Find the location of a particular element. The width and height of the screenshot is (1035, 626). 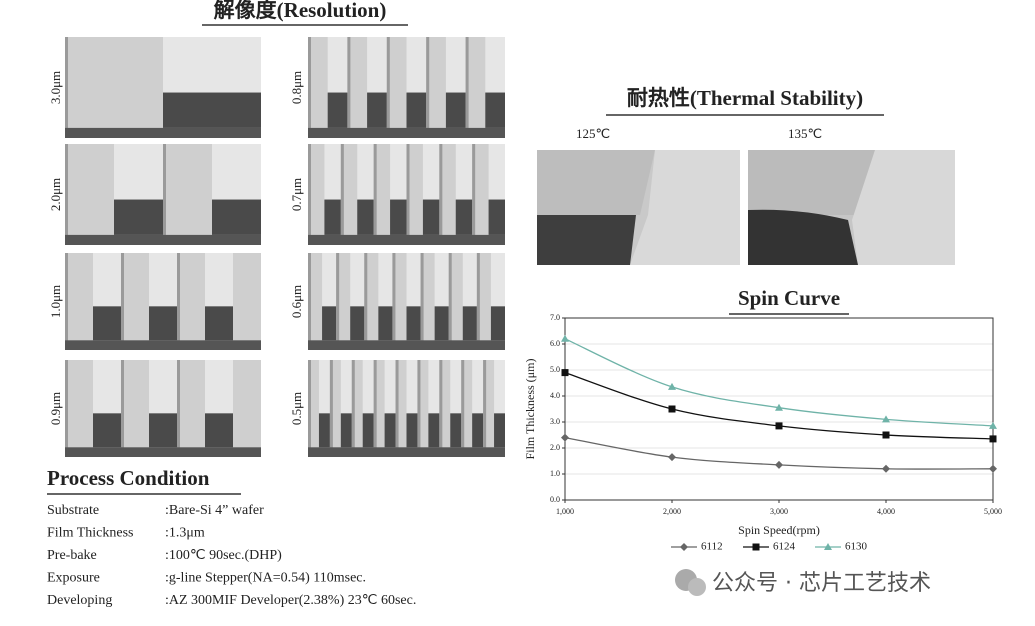

y-tick-label: 1.0 is located at coordinates (555, 473).